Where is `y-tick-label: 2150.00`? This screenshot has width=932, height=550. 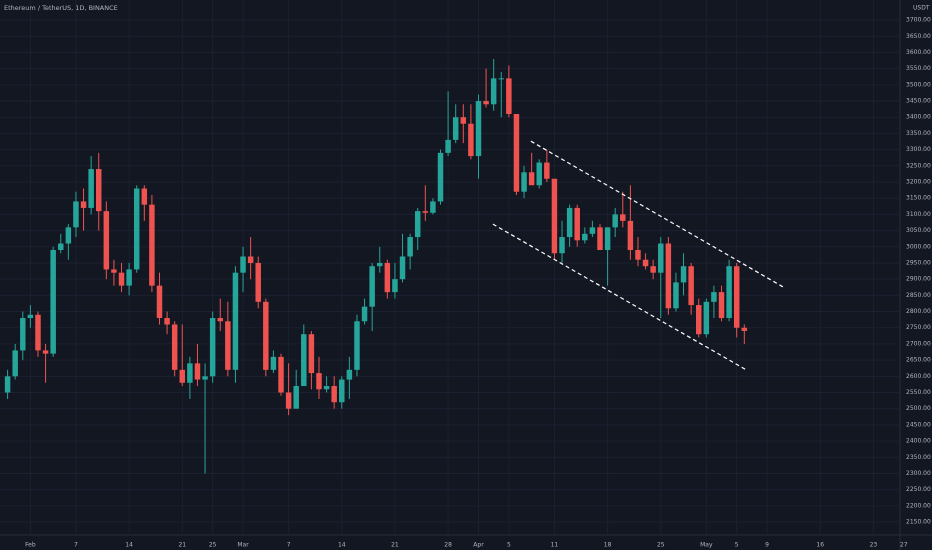 y-tick-label: 2150.00 is located at coordinates (918, 522).